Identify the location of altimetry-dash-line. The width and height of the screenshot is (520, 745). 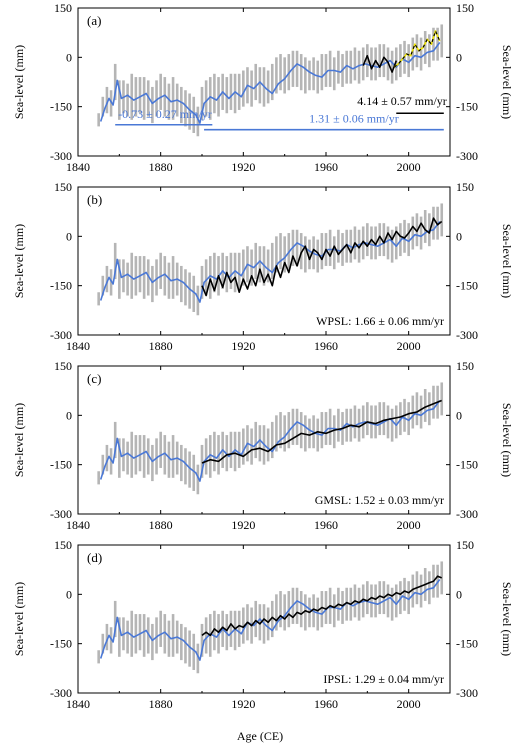
(417, 48).